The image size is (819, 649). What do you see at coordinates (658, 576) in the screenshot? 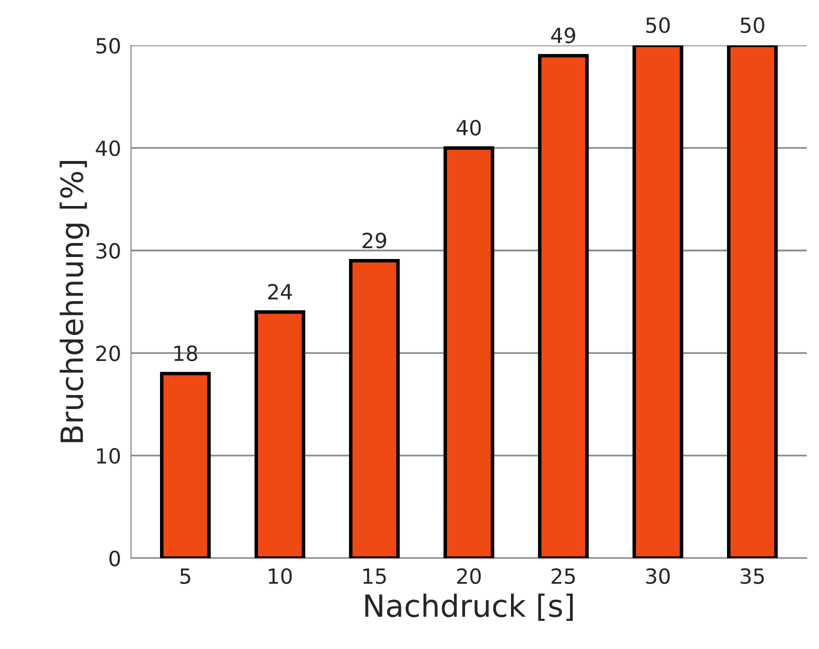
I see `x-tick-label: 30` at bounding box center [658, 576].